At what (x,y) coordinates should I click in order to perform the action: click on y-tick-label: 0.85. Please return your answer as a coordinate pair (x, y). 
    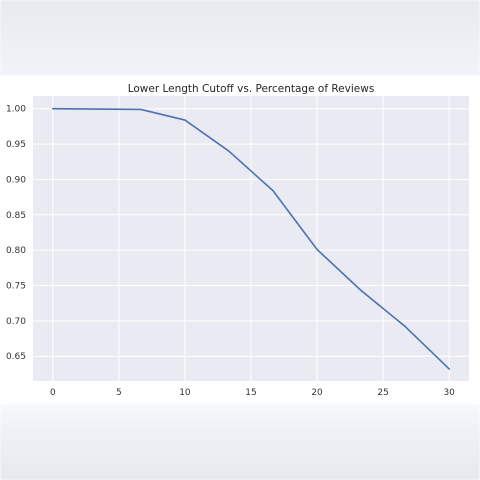
    Looking at the image, I should click on (16, 216).